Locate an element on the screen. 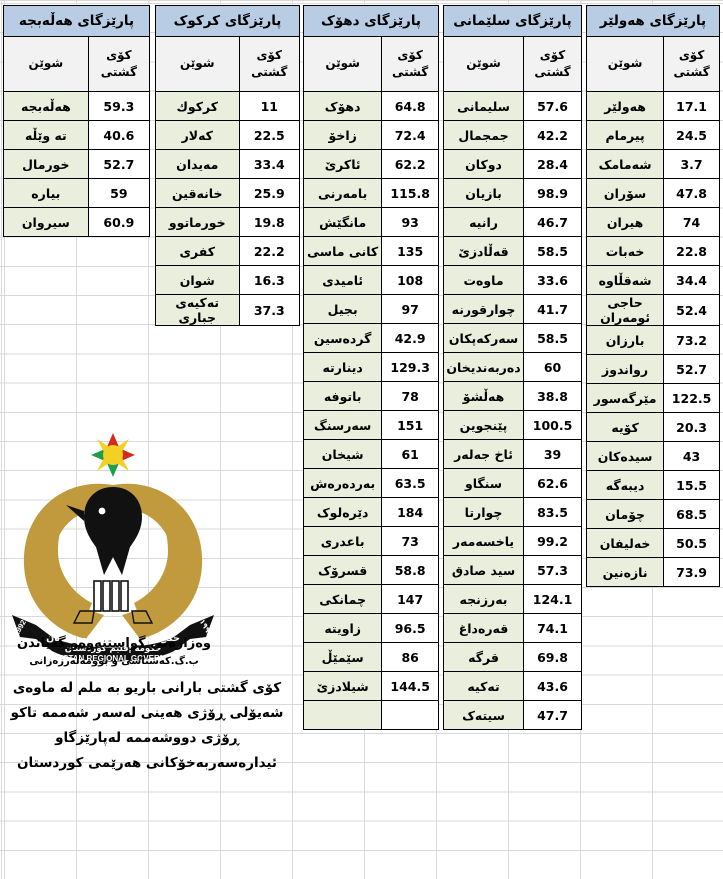 This screenshot has height=879, width=723. rainfall-value-cell: 52.4 is located at coordinates (691, 310).